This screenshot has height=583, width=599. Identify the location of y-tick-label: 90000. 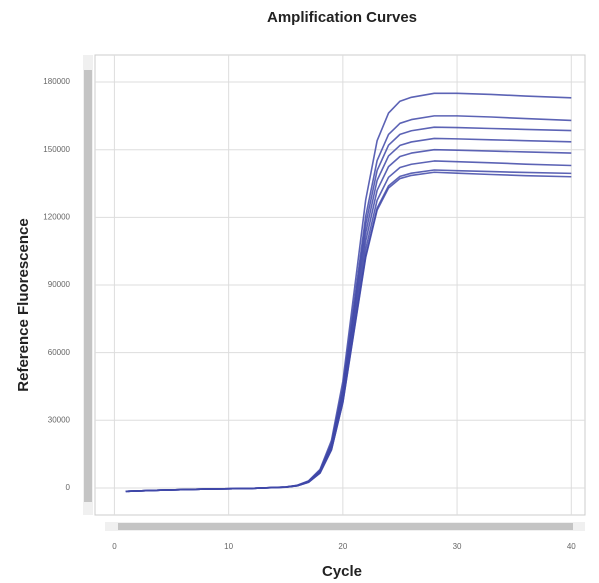
(59, 284).